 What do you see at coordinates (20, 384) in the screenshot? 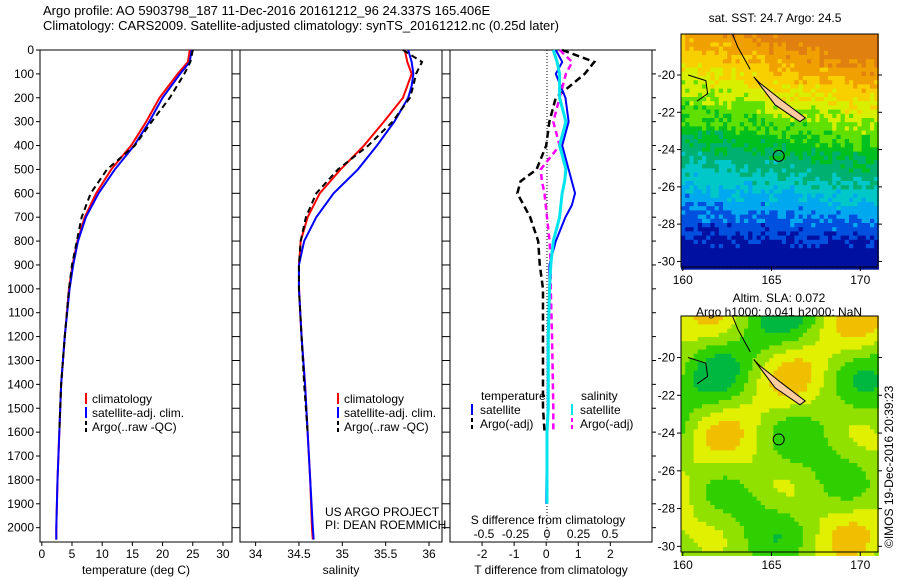
I see `y-tick-label: 1400` at bounding box center [20, 384].